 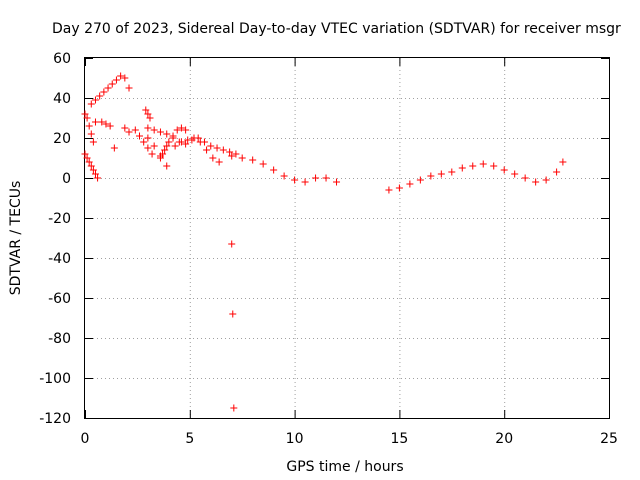 I want to click on series-seg-f, so click(x=127, y=130).